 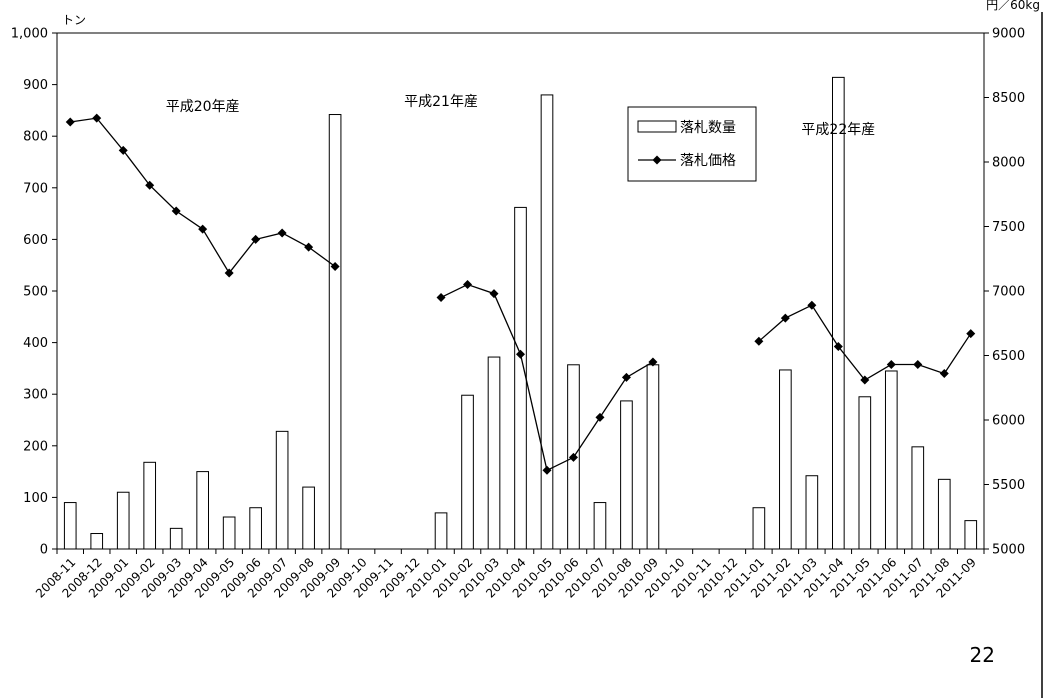 What do you see at coordinates (1013, 6) in the screenshot?
I see `right-axis-unit: 円／60kg` at bounding box center [1013, 6].